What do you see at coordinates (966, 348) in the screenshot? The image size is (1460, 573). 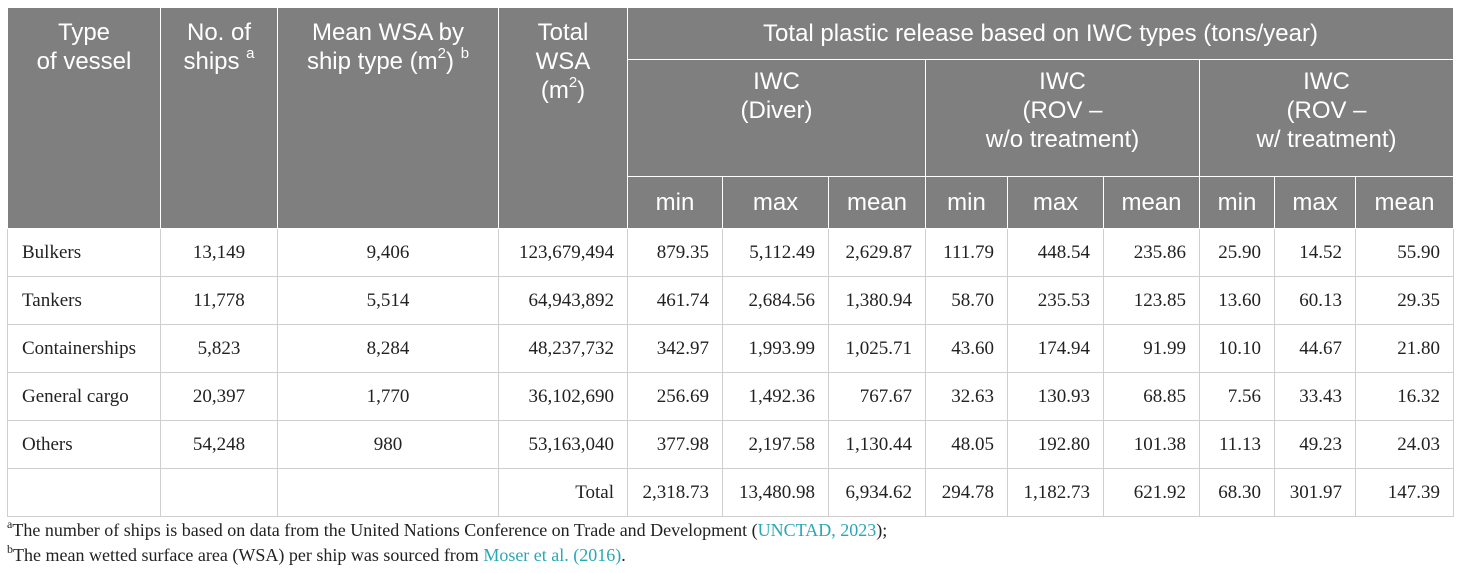 I see `release-value-cell: 43.60` at bounding box center [966, 348].